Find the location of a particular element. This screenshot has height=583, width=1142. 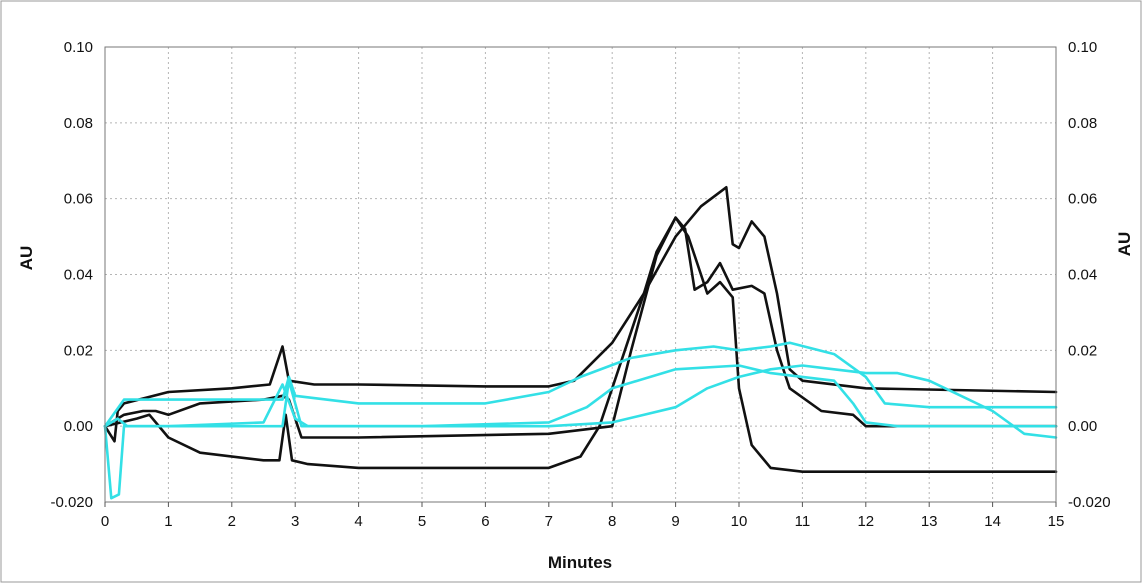

y-tick-label-right: -0.020 is located at coordinates (1089, 502).